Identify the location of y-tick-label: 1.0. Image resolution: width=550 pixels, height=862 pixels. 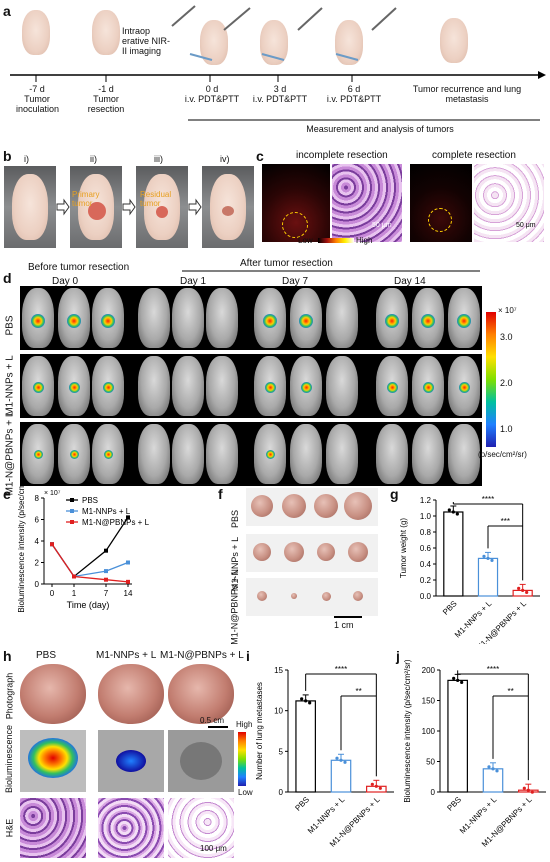
(426, 516).